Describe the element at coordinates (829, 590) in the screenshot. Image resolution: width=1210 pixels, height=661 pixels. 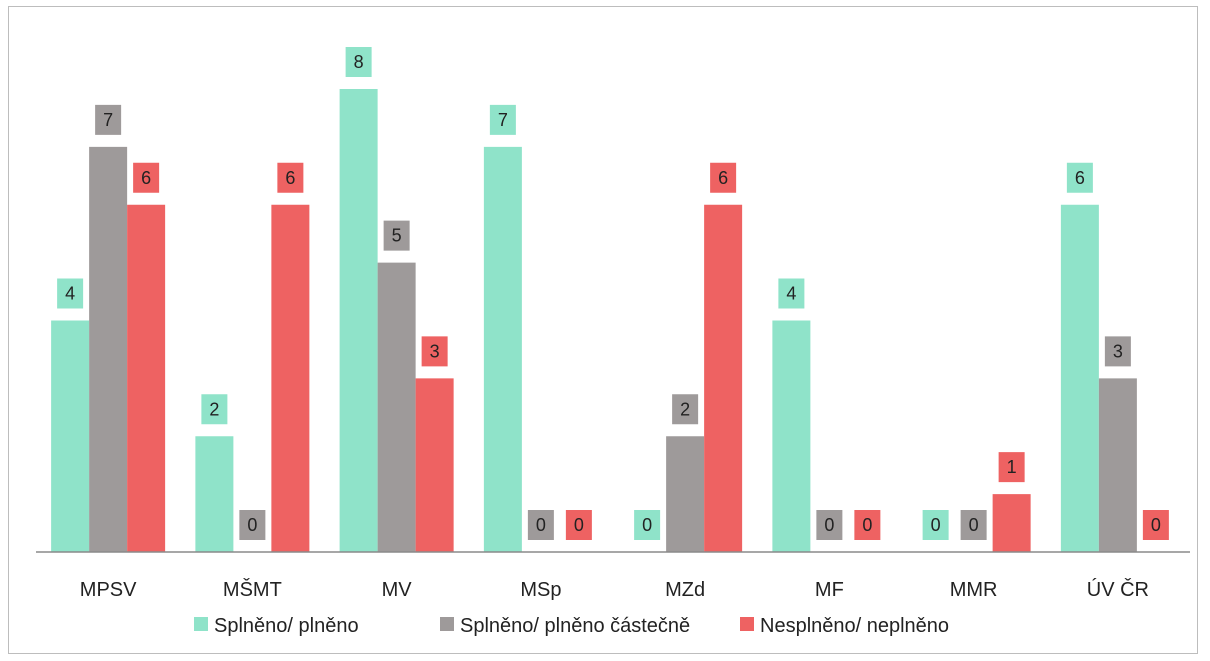
I see `x-tick-label: MF` at that location.